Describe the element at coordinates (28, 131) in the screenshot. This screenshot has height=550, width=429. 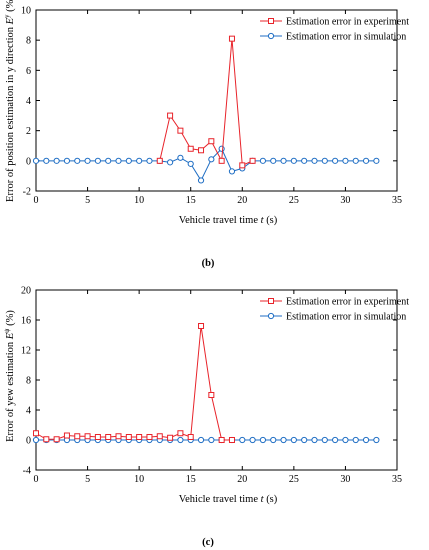
I see `chart-b-ytick-label: 2` at that location.